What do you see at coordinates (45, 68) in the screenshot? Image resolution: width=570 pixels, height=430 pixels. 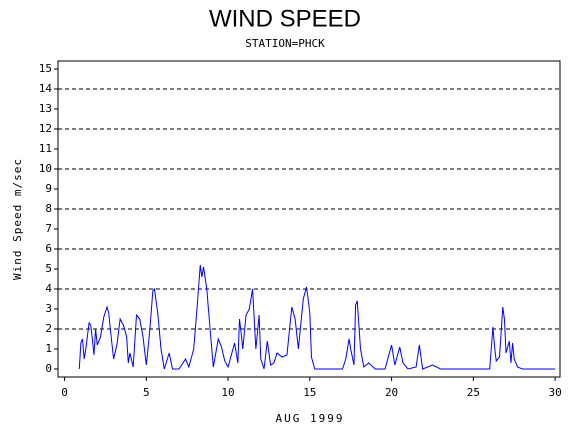 I see `y-tick-label: 15` at bounding box center [45, 68].